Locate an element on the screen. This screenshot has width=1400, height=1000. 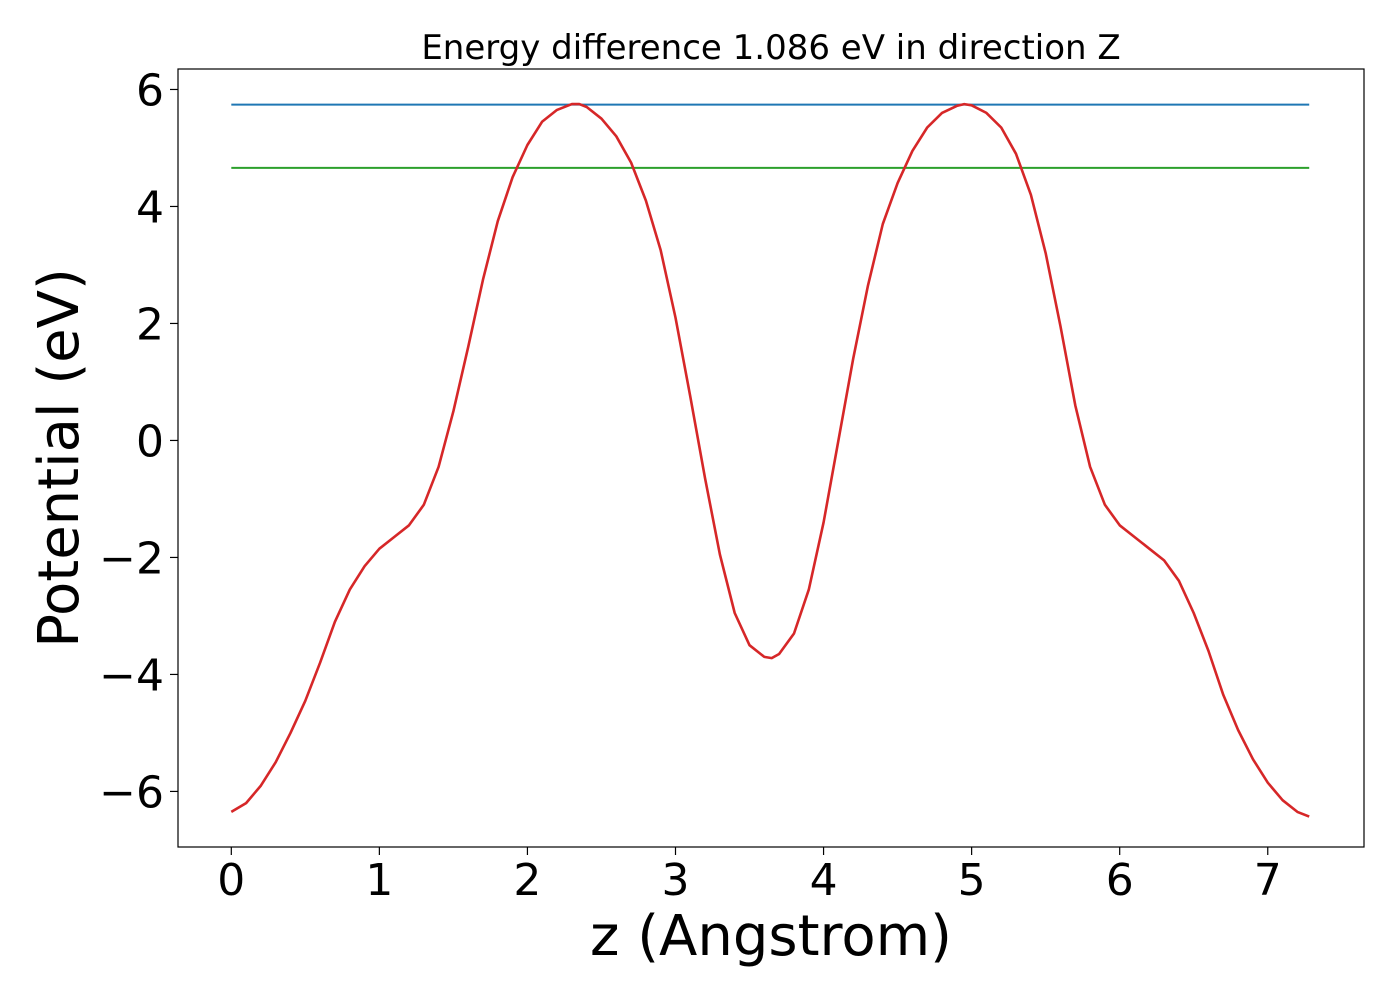
y-tick-label: −4 is located at coordinates (131, 675).